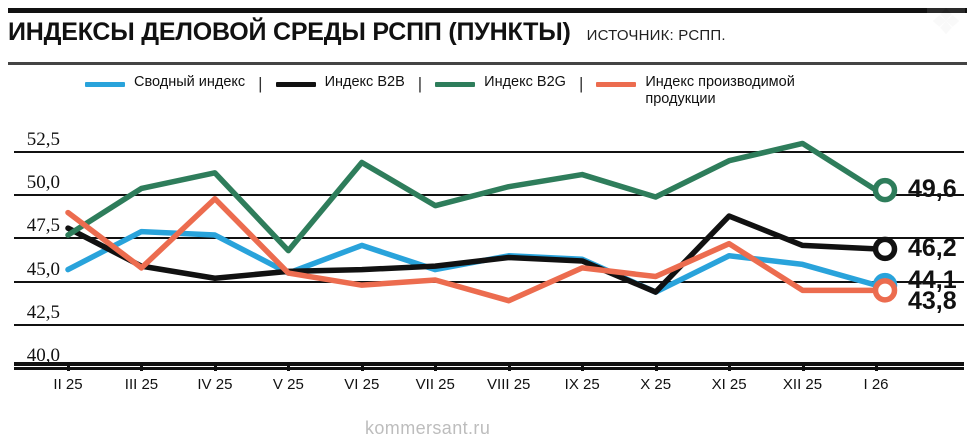 This screenshot has width=975, height=439. I want to click on x-axis-tick-label: III 25, so click(141, 384).